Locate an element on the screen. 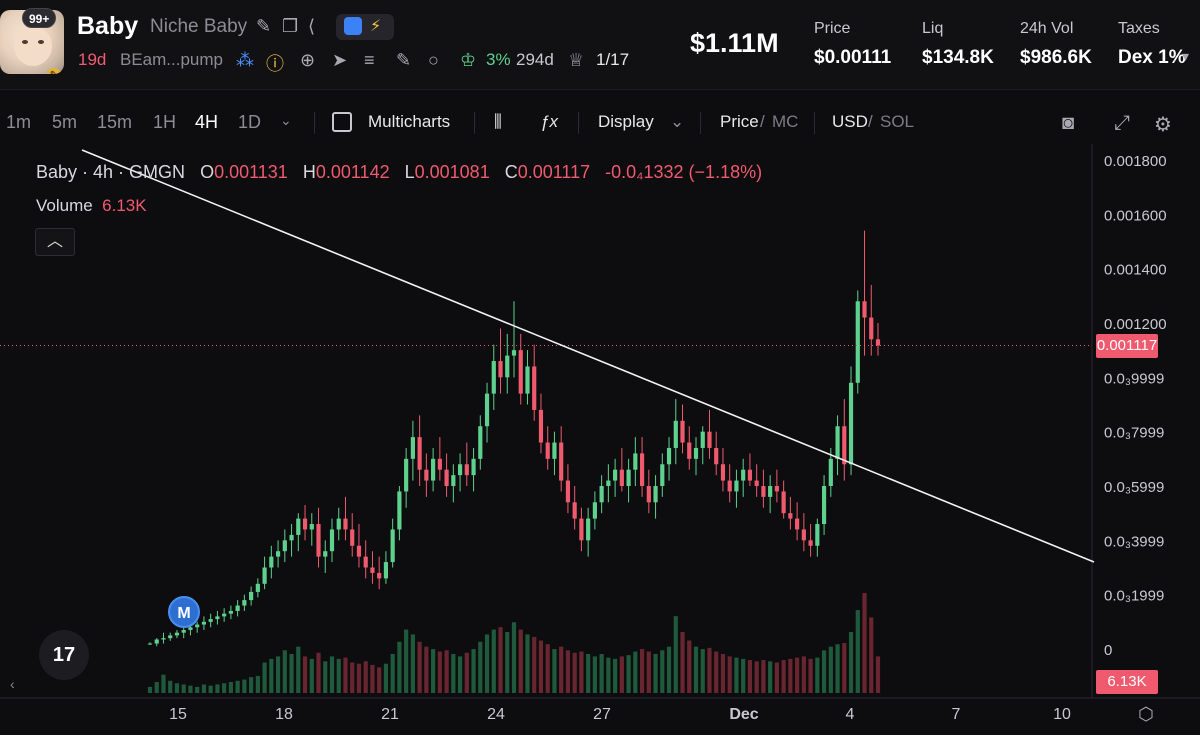 The height and width of the screenshot is (735, 1200). display-menu: Display is located at coordinates (626, 121).